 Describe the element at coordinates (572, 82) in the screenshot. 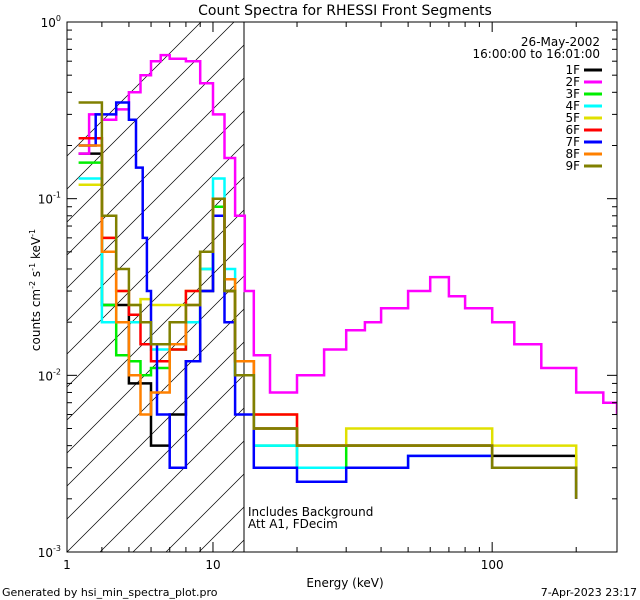

I see `legend-label: 2F` at that location.